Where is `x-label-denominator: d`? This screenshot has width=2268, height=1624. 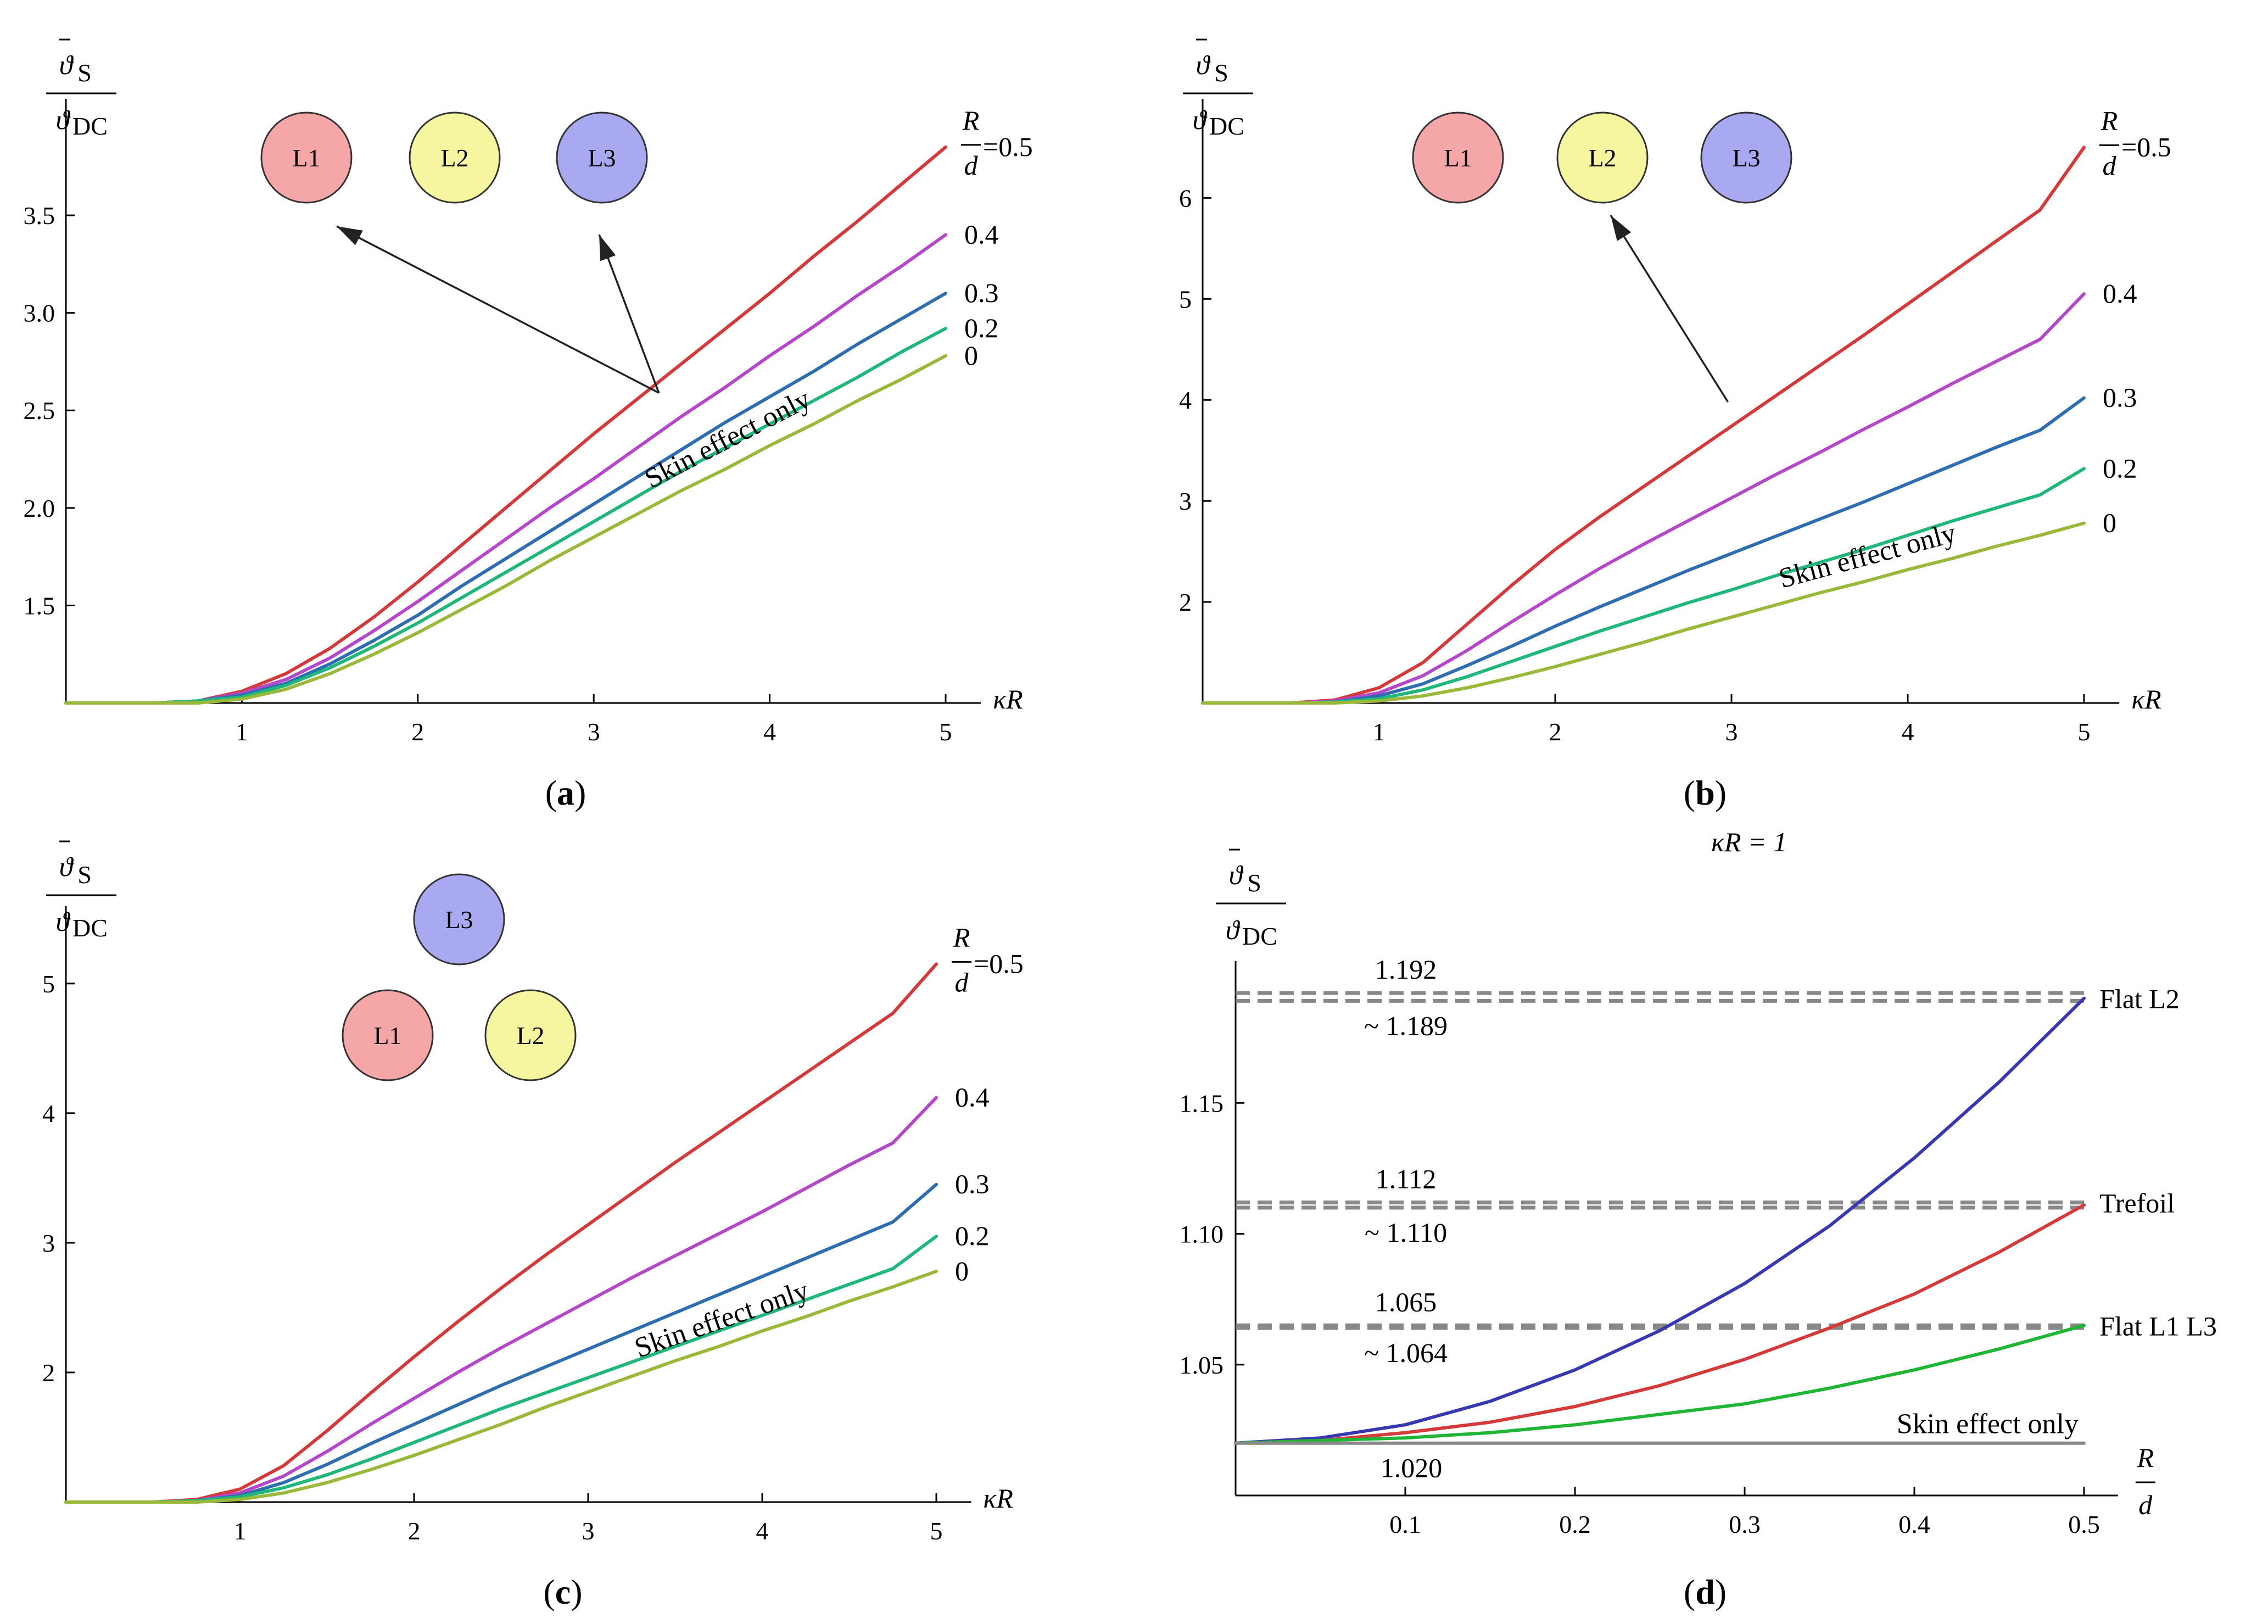
x-label-denominator: d is located at coordinates (2146, 1504).